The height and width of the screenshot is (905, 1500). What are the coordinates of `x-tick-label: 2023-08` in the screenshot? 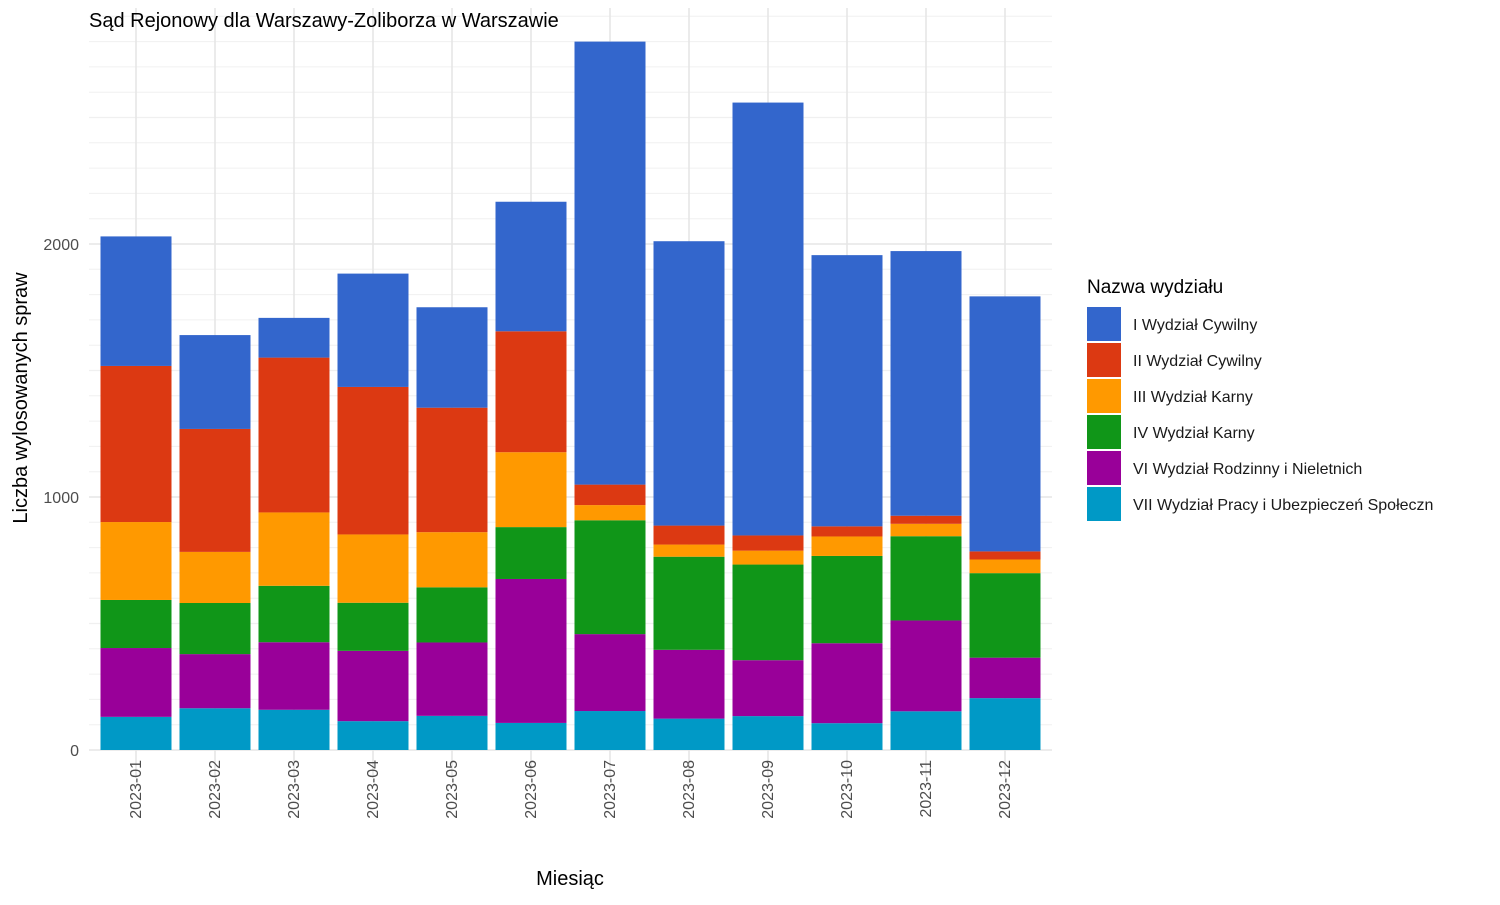 It's located at (689, 789).